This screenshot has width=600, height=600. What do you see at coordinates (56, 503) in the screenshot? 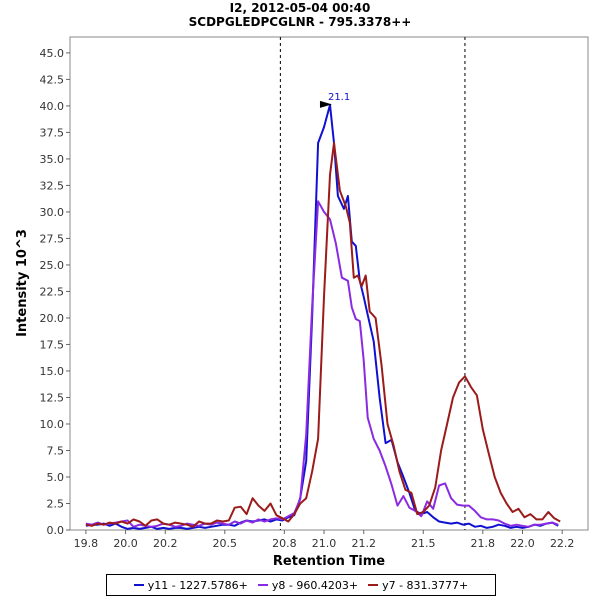
I see `y-tick-label-1: 2.5` at bounding box center [56, 503].